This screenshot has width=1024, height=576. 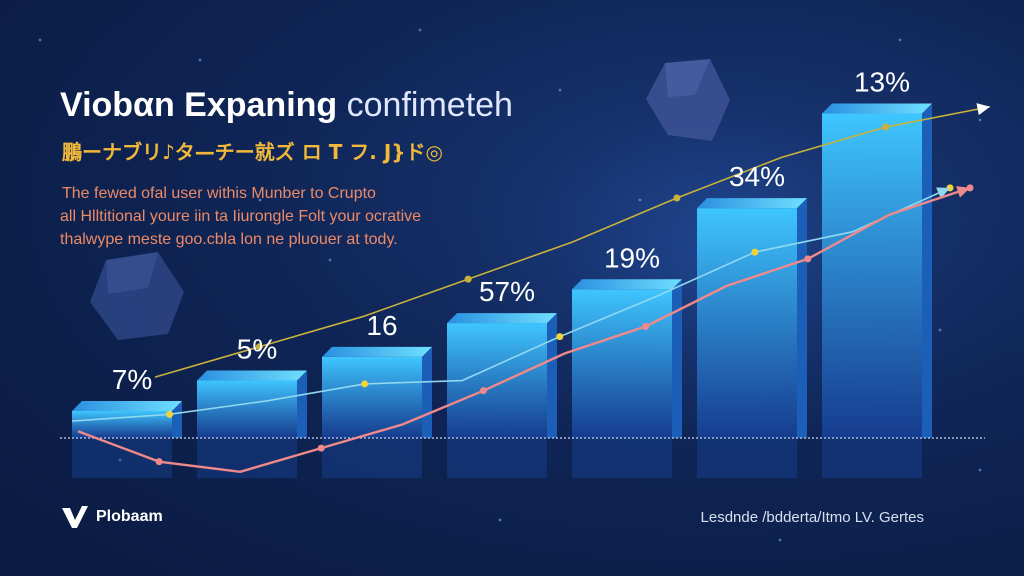 What do you see at coordinates (757, 176) in the screenshot?
I see `bar-value-label: 34%` at bounding box center [757, 176].